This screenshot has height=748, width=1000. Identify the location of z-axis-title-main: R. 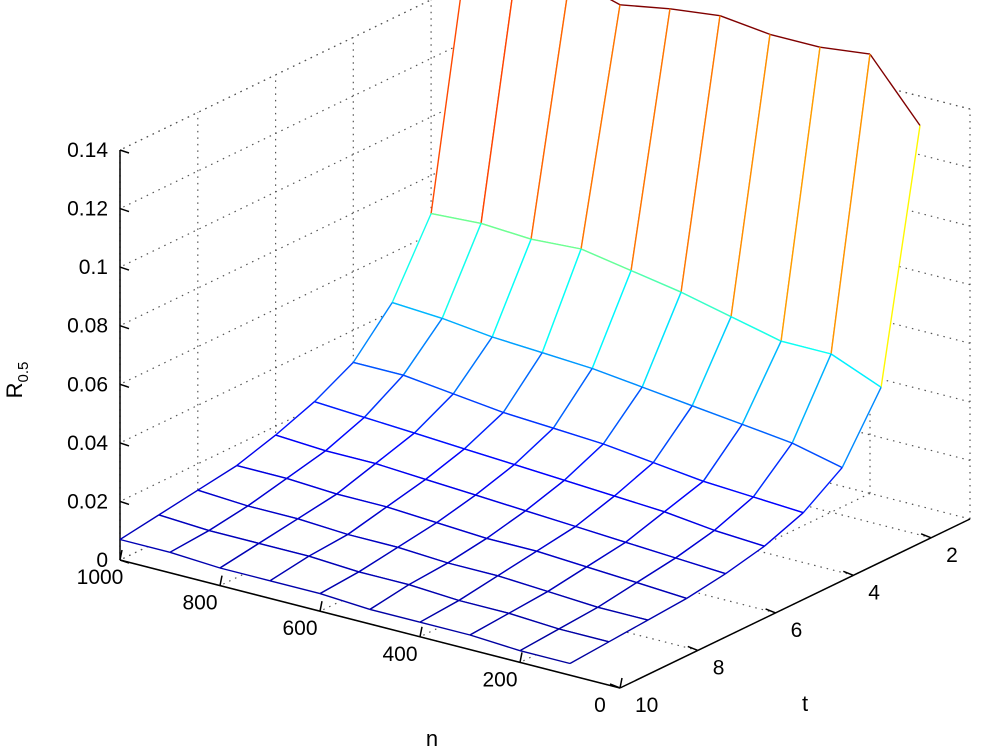
(14, 390).